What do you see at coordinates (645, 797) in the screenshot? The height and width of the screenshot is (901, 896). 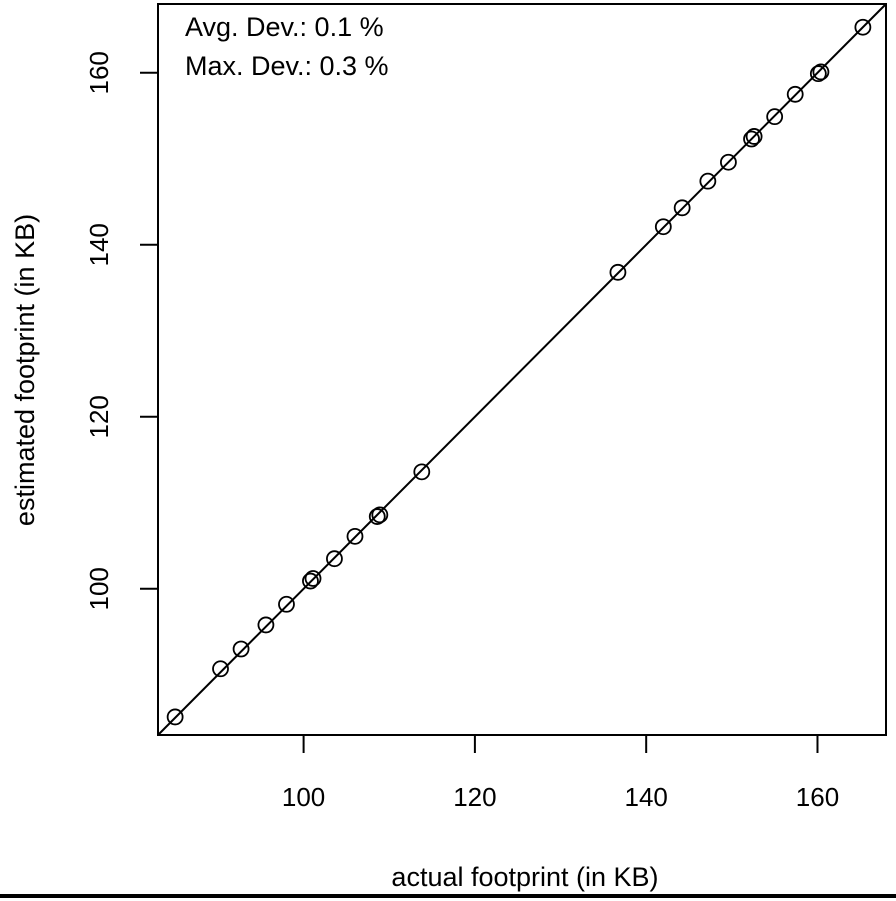 I see `x-tick-label: 140` at bounding box center [645, 797].